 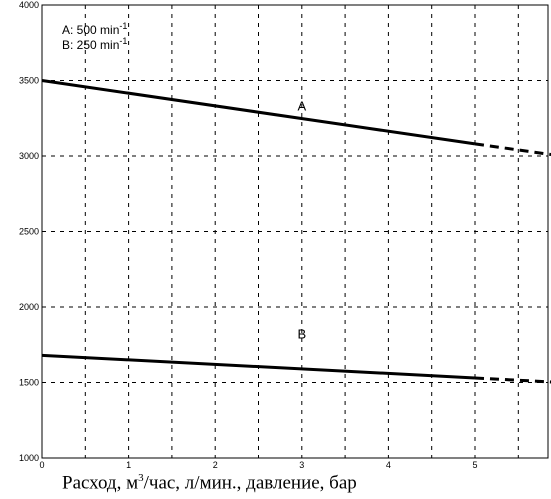 What do you see at coordinates (100, 483) in the screenshot?
I see `caption-part1: Расход, м` at bounding box center [100, 483].